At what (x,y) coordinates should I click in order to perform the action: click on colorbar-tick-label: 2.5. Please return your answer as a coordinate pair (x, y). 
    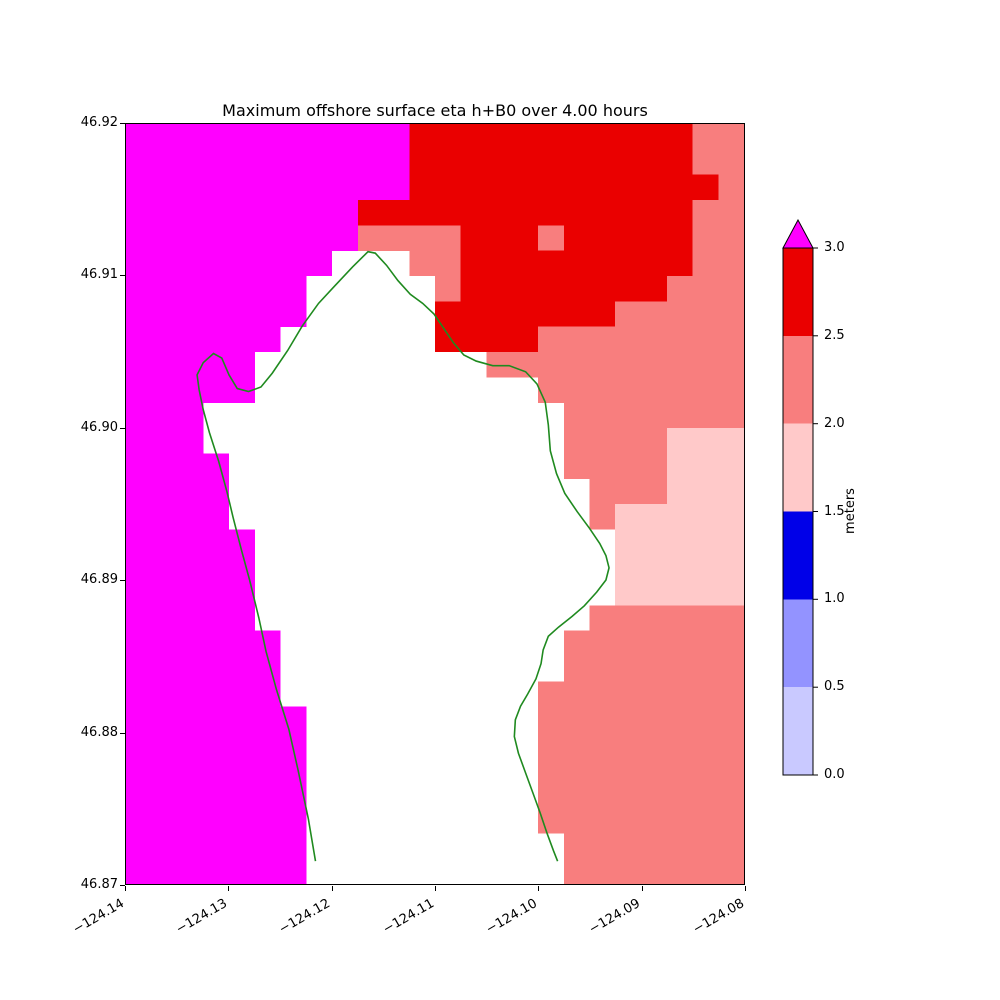
    Looking at the image, I should click on (834, 335).